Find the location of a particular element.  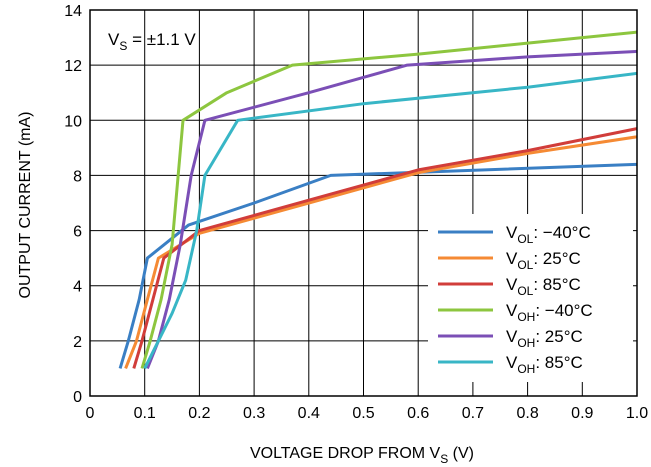

legend-label: VOH: −40°C is located at coordinates (549, 312).